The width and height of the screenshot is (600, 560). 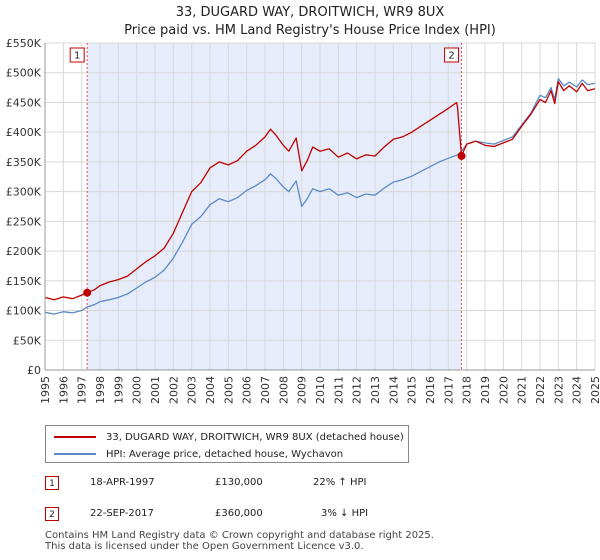 I want to click on transaction-hpi: 22% ↑ HPI, so click(x=340, y=482).